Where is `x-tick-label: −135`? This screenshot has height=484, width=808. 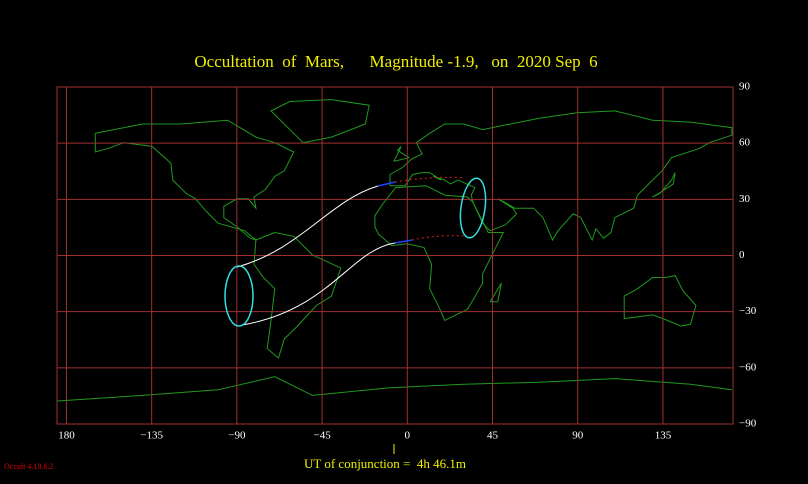 x-tick-label: −135 is located at coordinates (151, 436).